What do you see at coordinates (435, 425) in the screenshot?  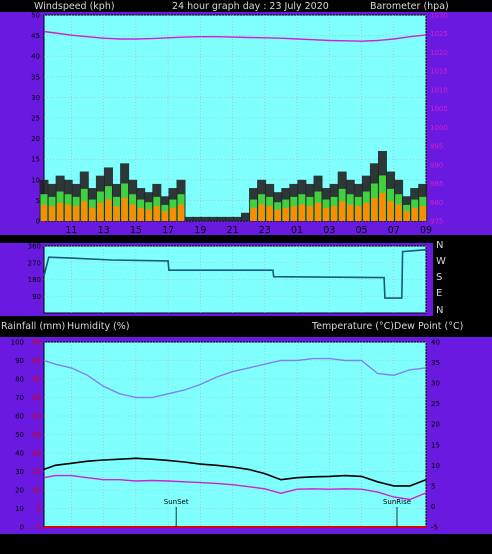 I see `temperature-tick-label: 20` at bounding box center [435, 425].